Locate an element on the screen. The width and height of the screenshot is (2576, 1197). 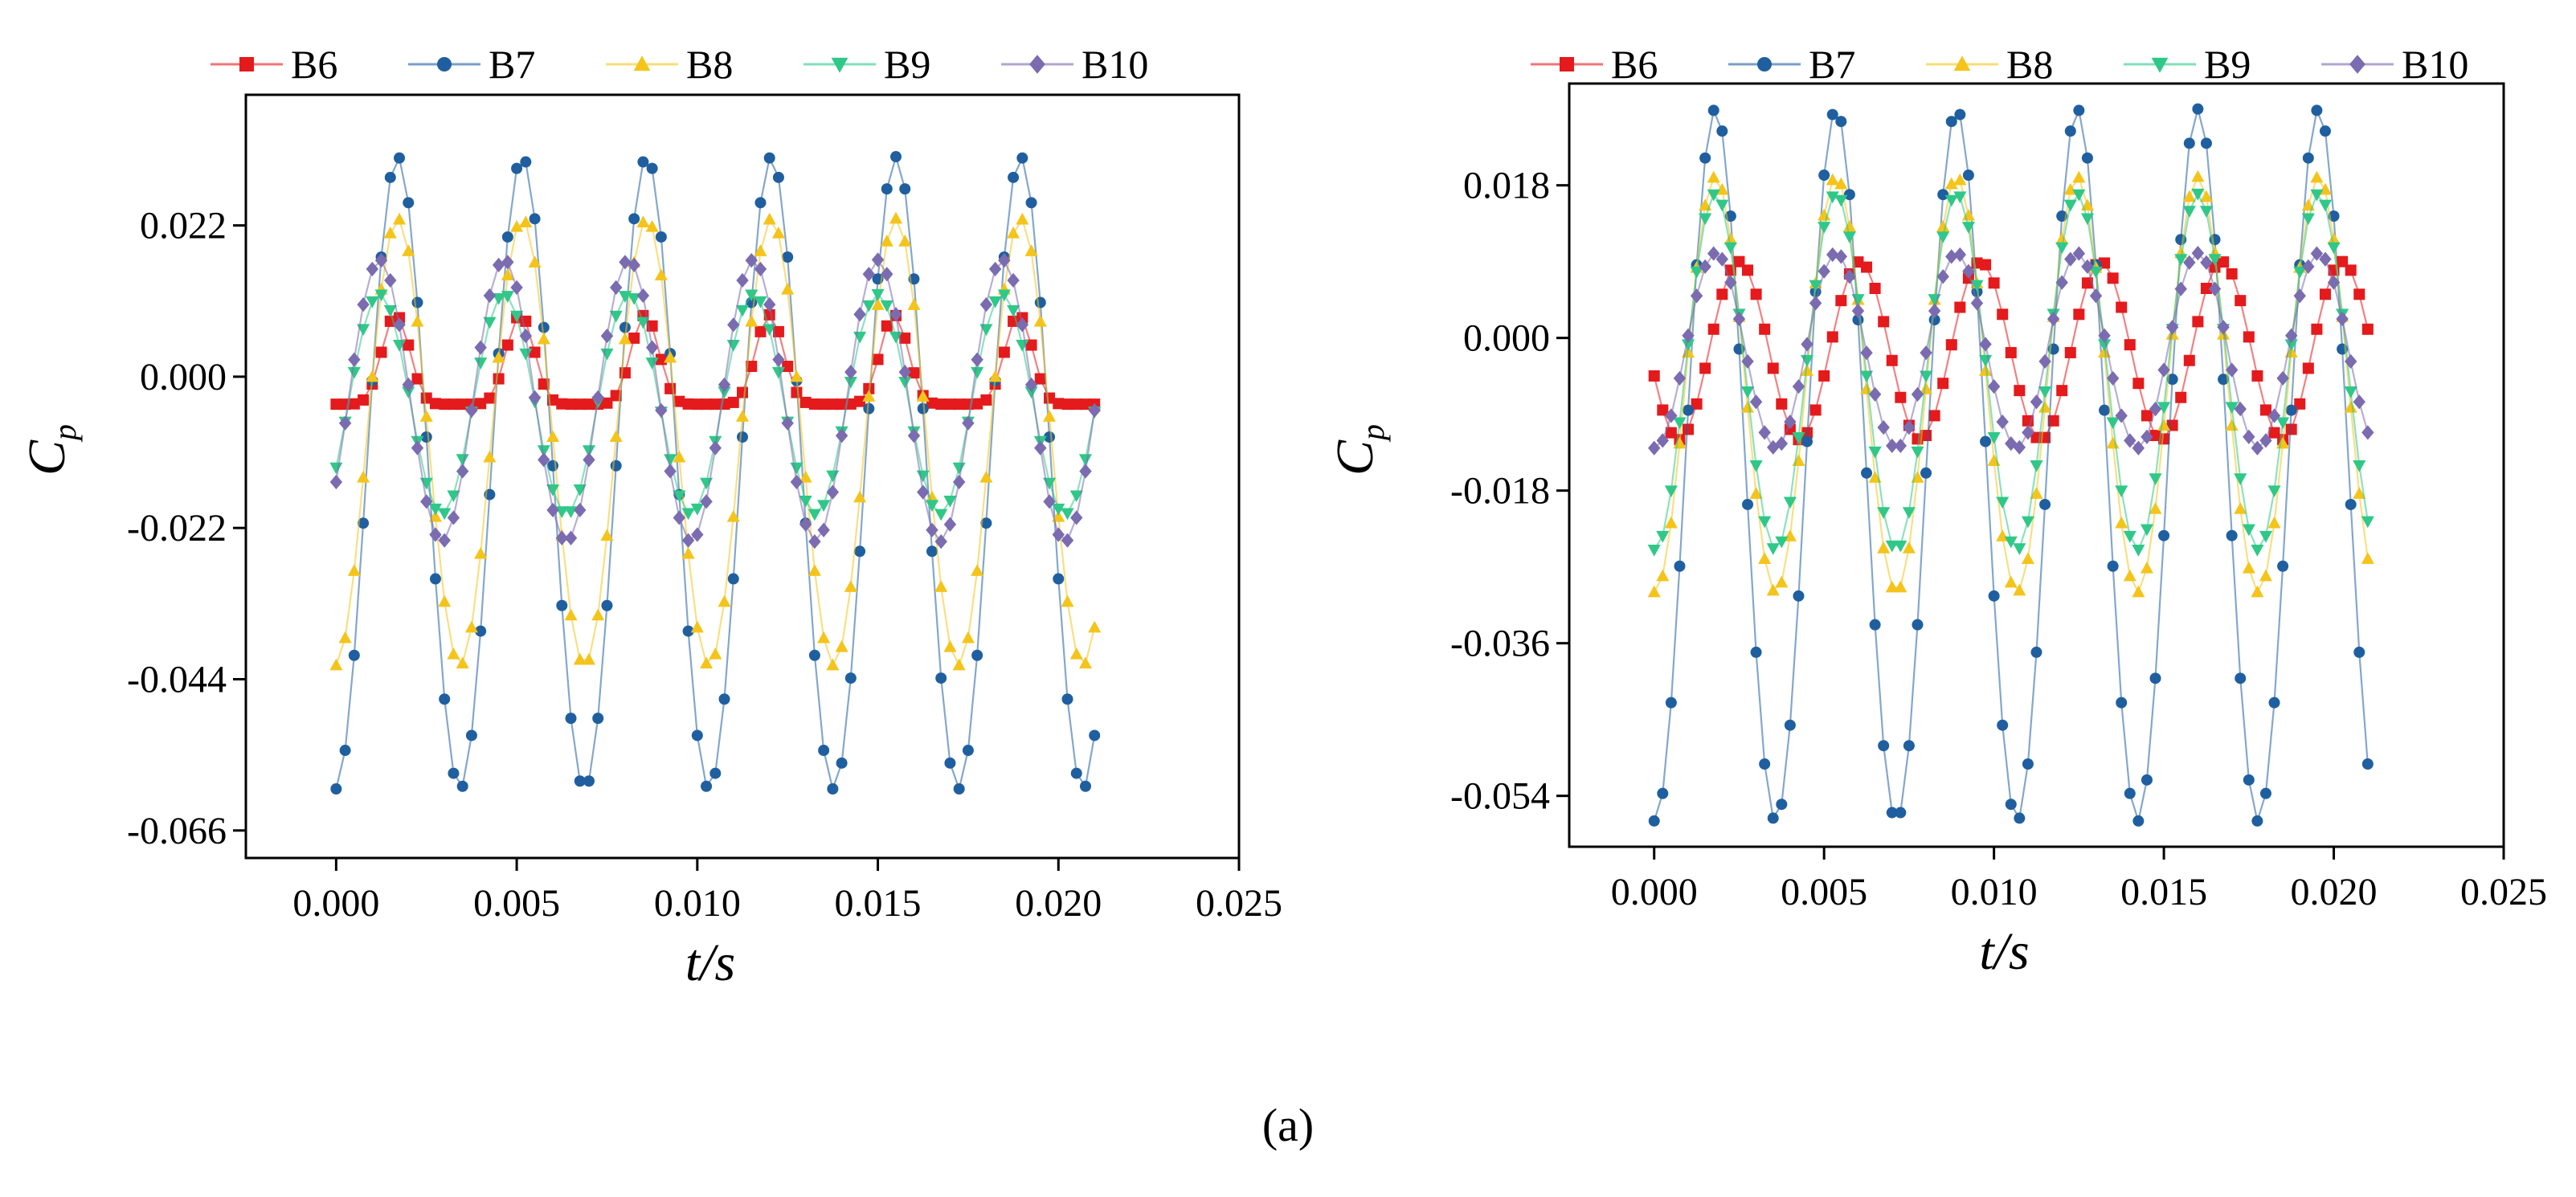
y-axis-title: Cp is located at coordinates (1358, 450).